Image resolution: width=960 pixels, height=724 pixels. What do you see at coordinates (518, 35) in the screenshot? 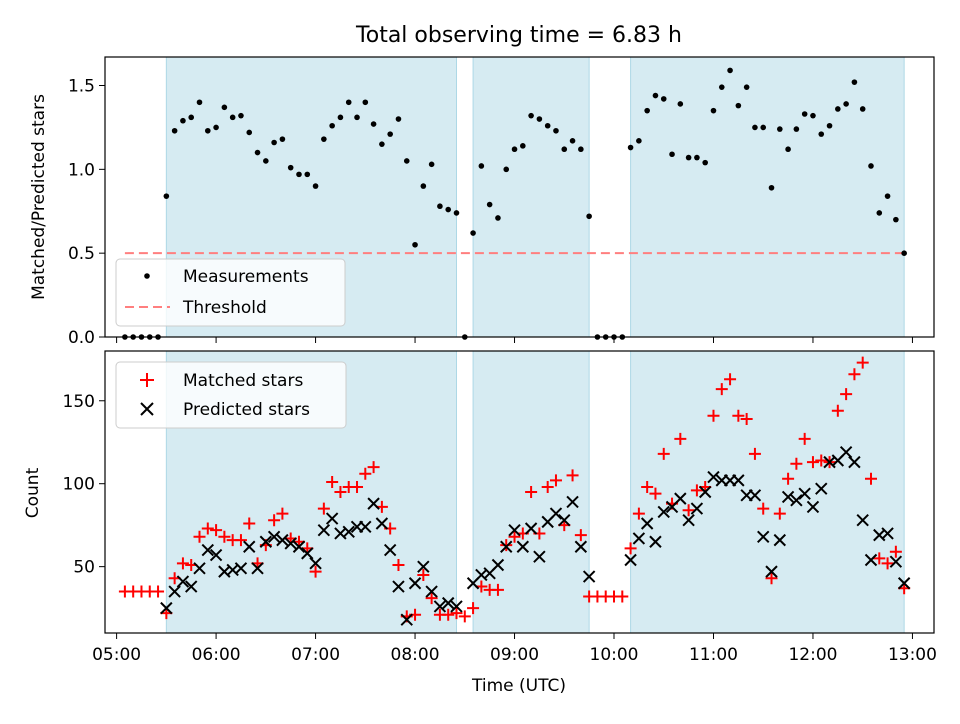
I see `figure-title: Total observing time = 6.83 h` at bounding box center [518, 35].